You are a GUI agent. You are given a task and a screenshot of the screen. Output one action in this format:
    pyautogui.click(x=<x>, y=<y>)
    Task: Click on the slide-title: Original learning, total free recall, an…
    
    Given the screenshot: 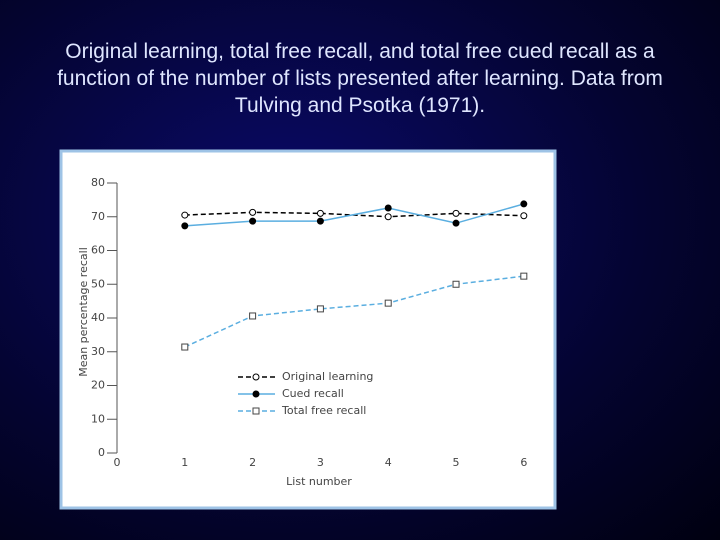 What is the action you would take?
    pyautogui.click(x=360, y=78)
    